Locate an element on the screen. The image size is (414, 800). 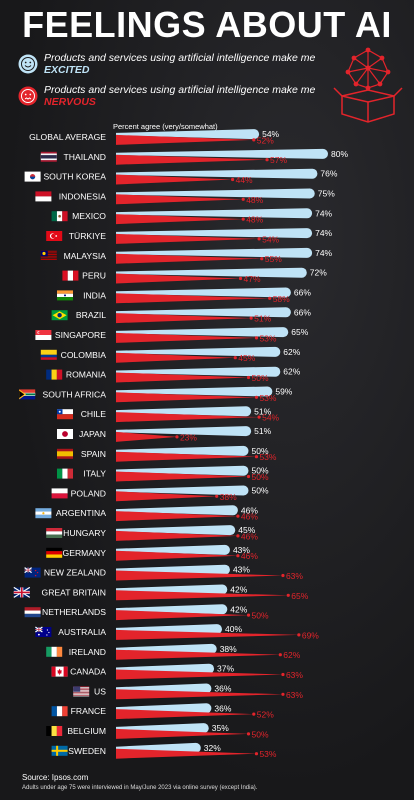
row-label: MALAYSIA is located at coordinates (85, 256).